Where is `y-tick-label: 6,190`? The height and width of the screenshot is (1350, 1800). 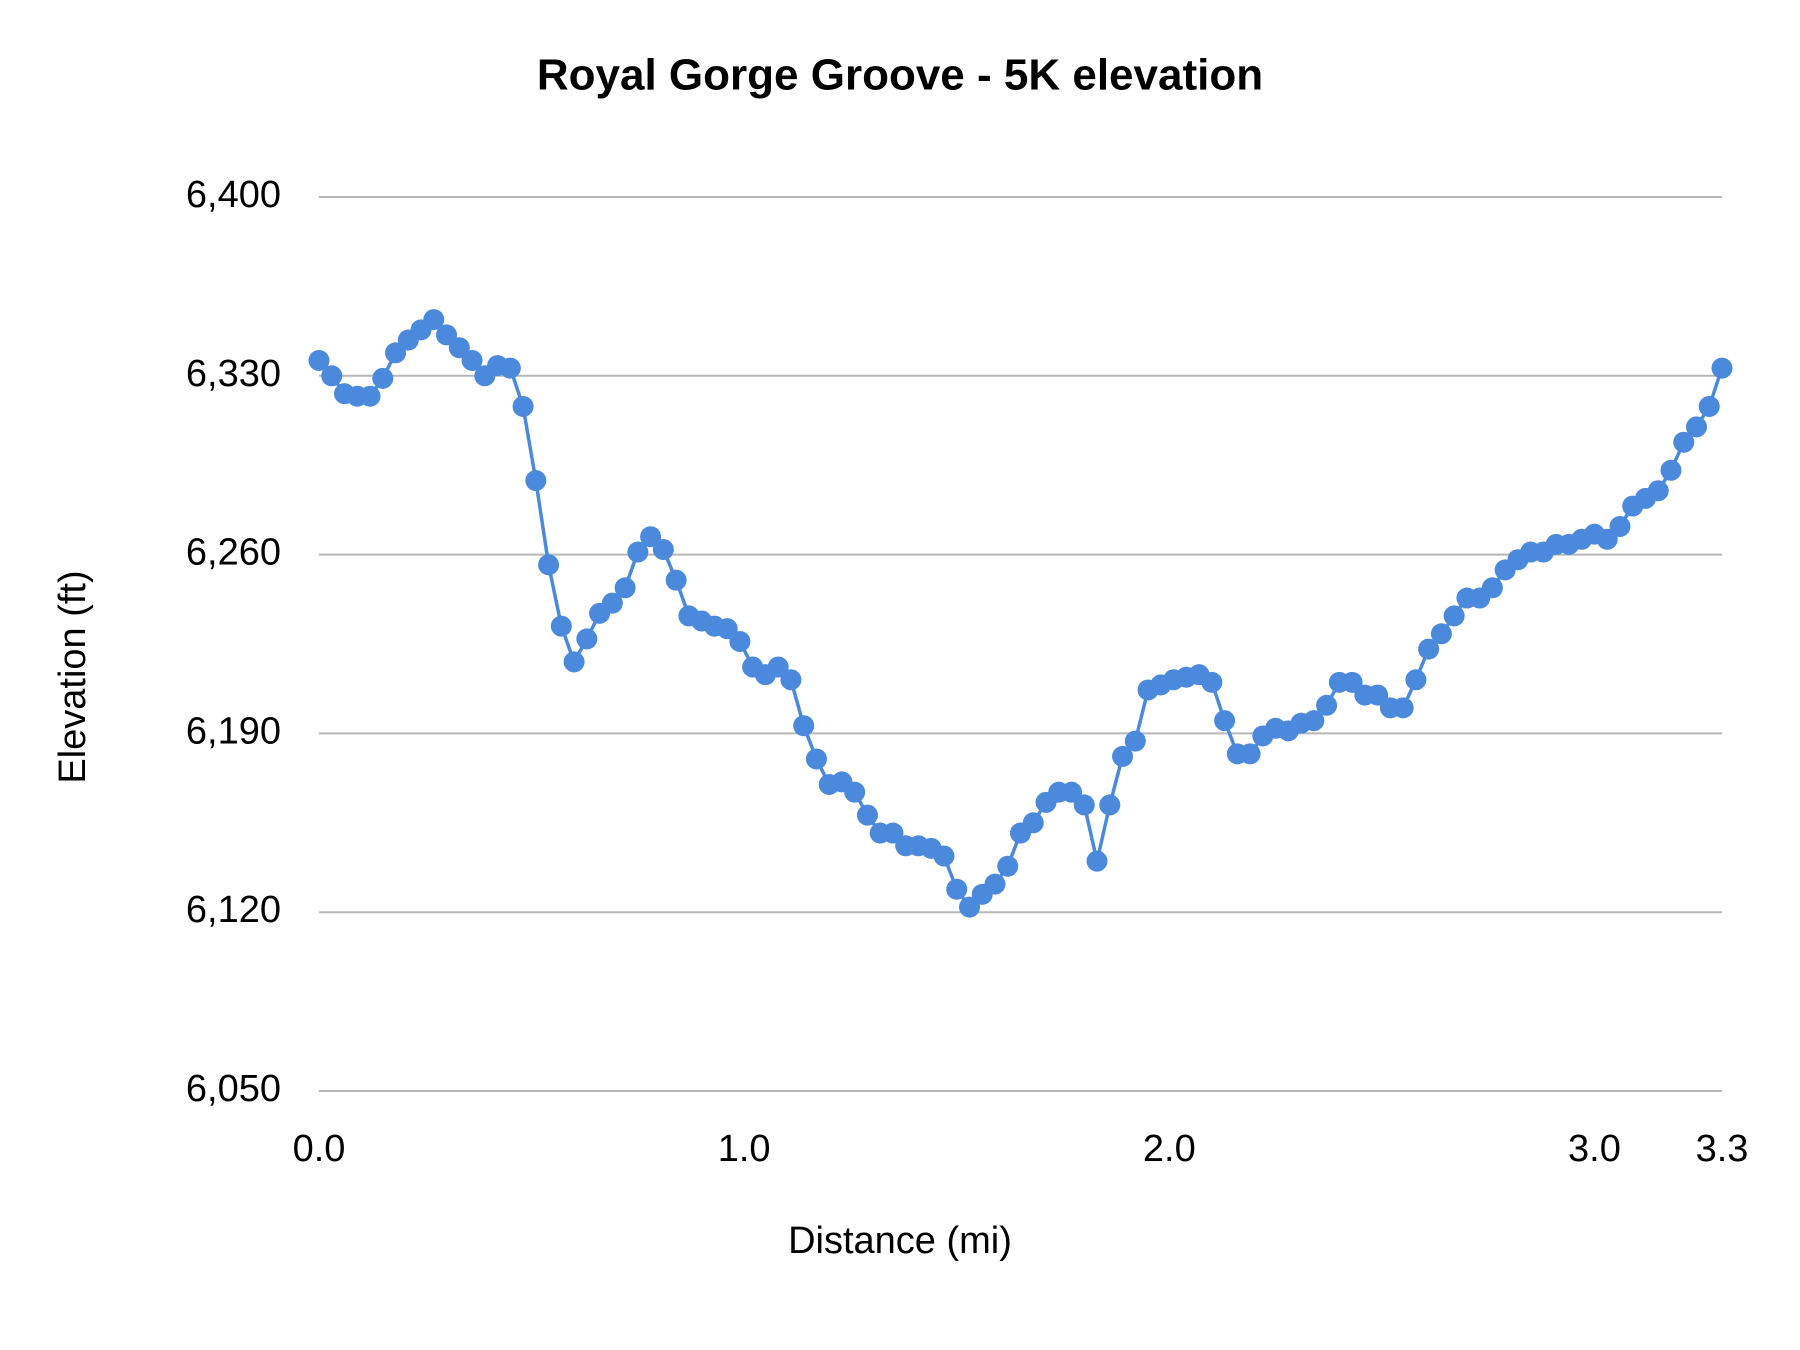 y-tick-label: 6,190 is located at coordinates (233, 731).